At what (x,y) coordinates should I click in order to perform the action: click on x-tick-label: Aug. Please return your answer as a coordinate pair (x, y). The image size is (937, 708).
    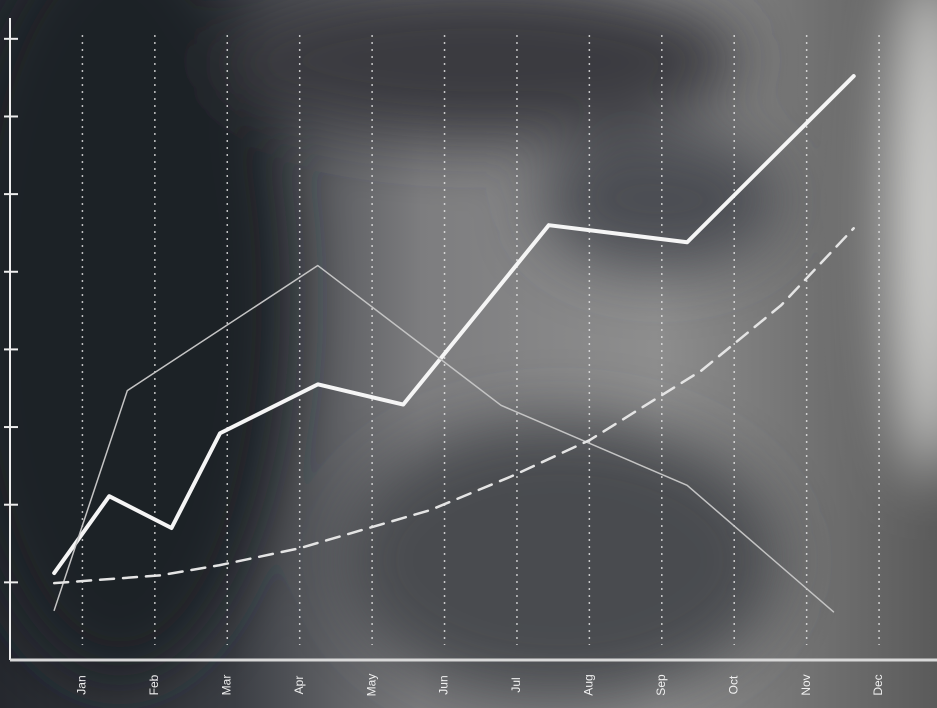
    Looking at the image, I should click on (589, 684).